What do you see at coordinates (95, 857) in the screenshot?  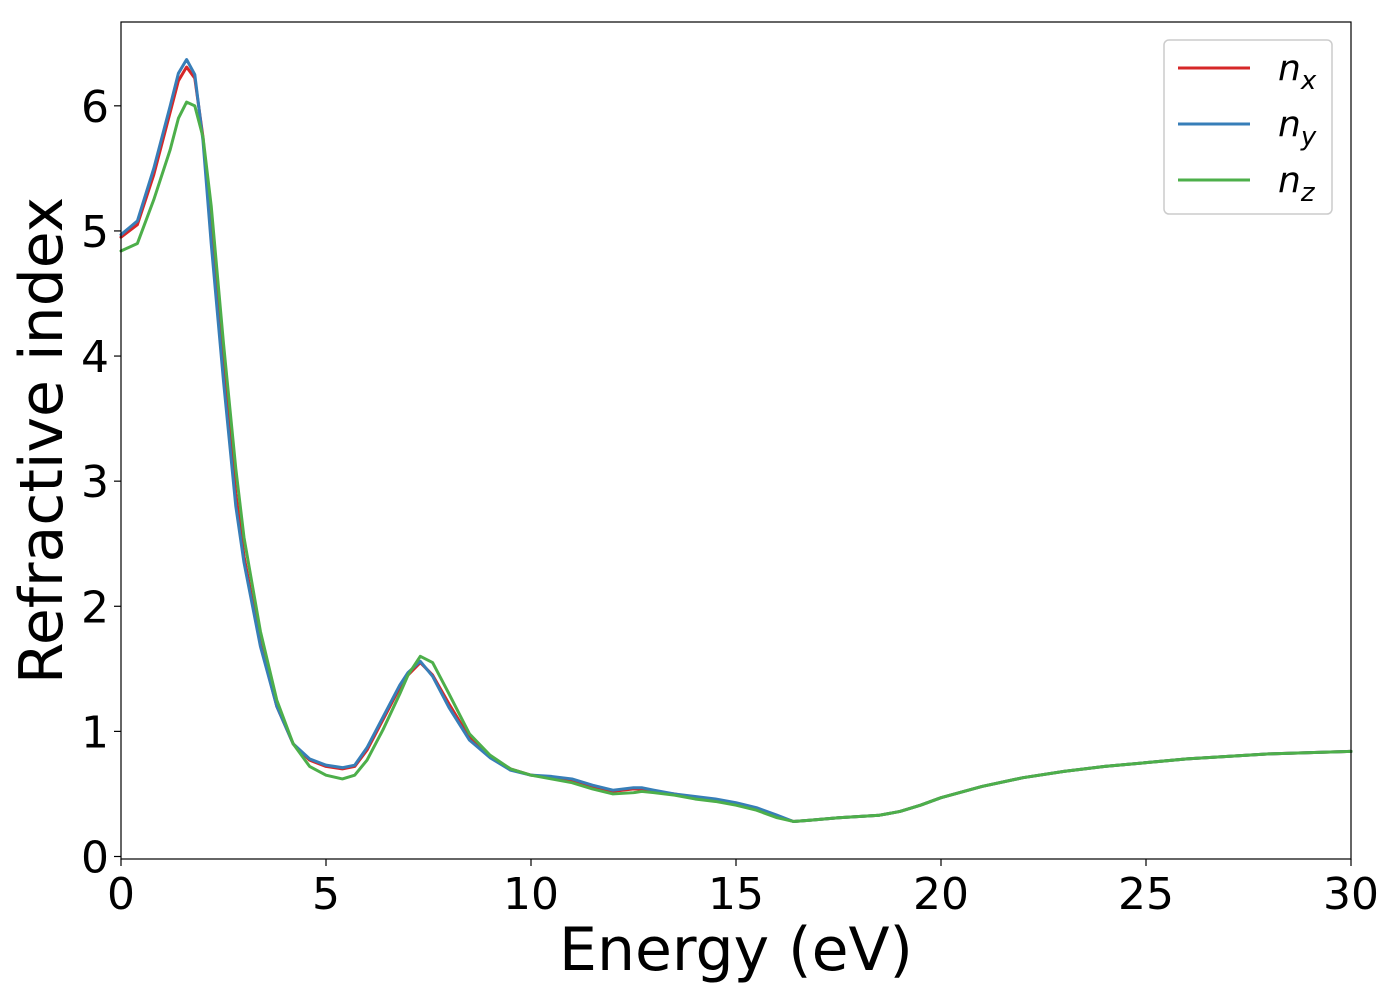 I see `y-tick-label: 0` at bounding box center [95, 857].